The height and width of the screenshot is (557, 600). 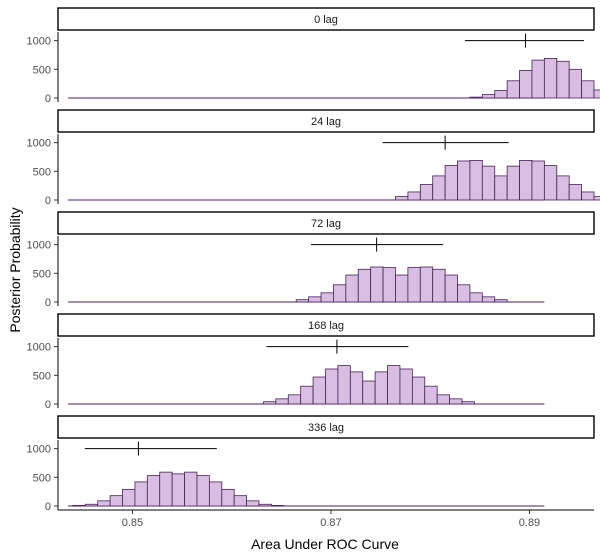 What do you see at coordinates (15, 269) in the screenshot?
I see `y-axis-title: Posterior Probability` at bounding box center [15, 269].